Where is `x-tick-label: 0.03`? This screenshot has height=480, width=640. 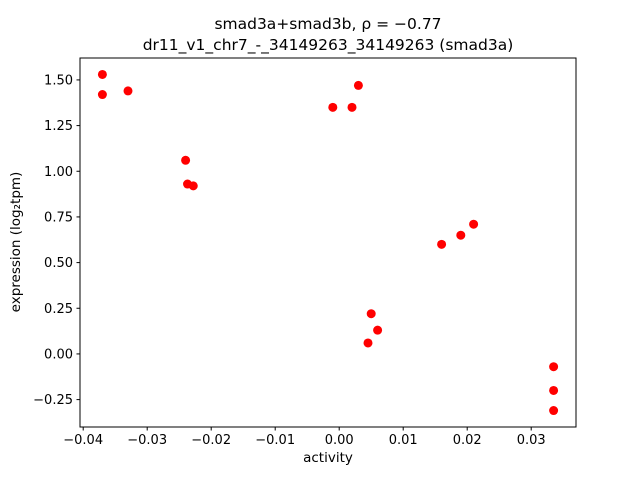 x-tick-label: 0.03 is located at coordinates (531, 440).